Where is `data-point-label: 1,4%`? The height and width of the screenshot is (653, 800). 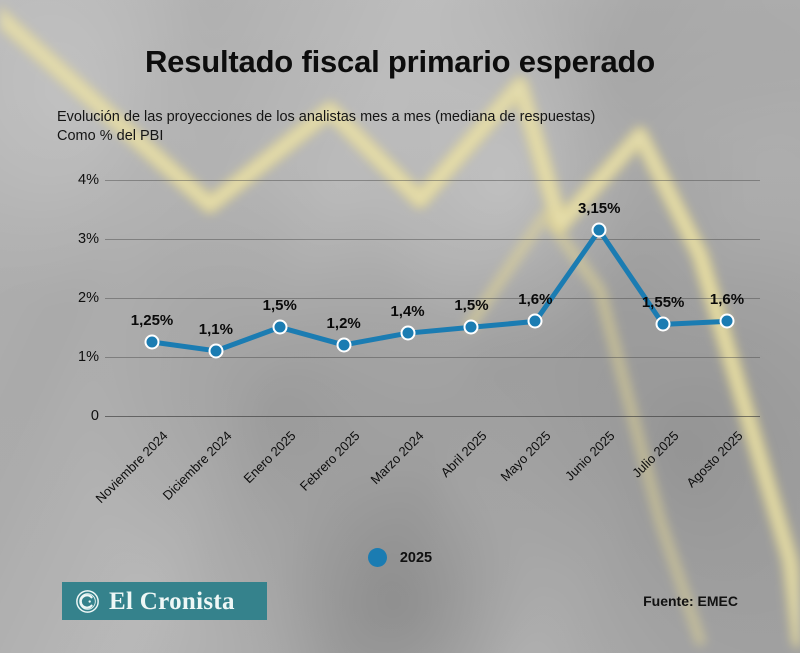 data-point-label: 1,4% is located at coordinates (407, 312).